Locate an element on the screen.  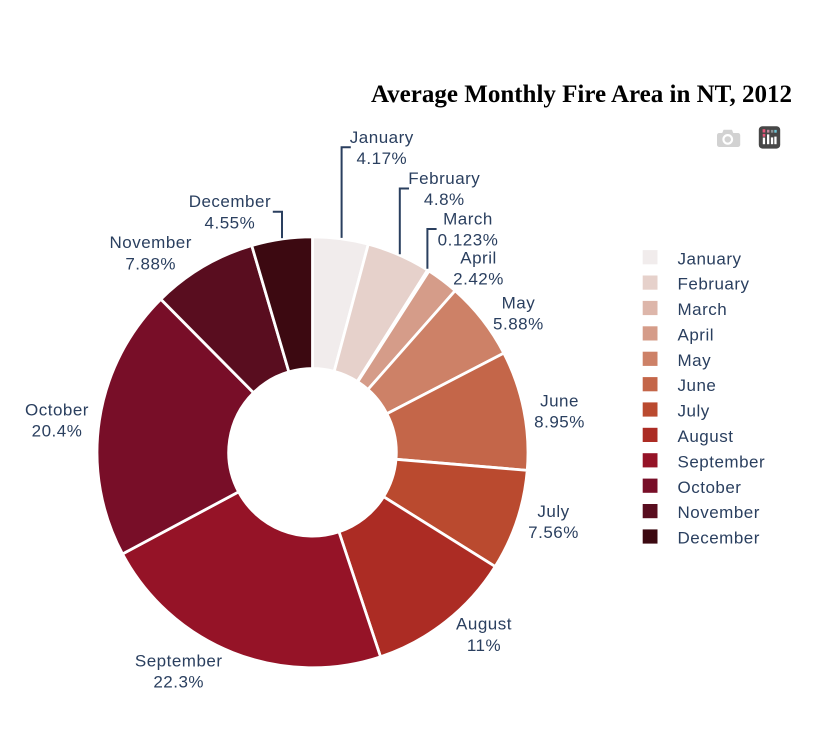
svg-text: 11% is located at coordinates (484, 645).